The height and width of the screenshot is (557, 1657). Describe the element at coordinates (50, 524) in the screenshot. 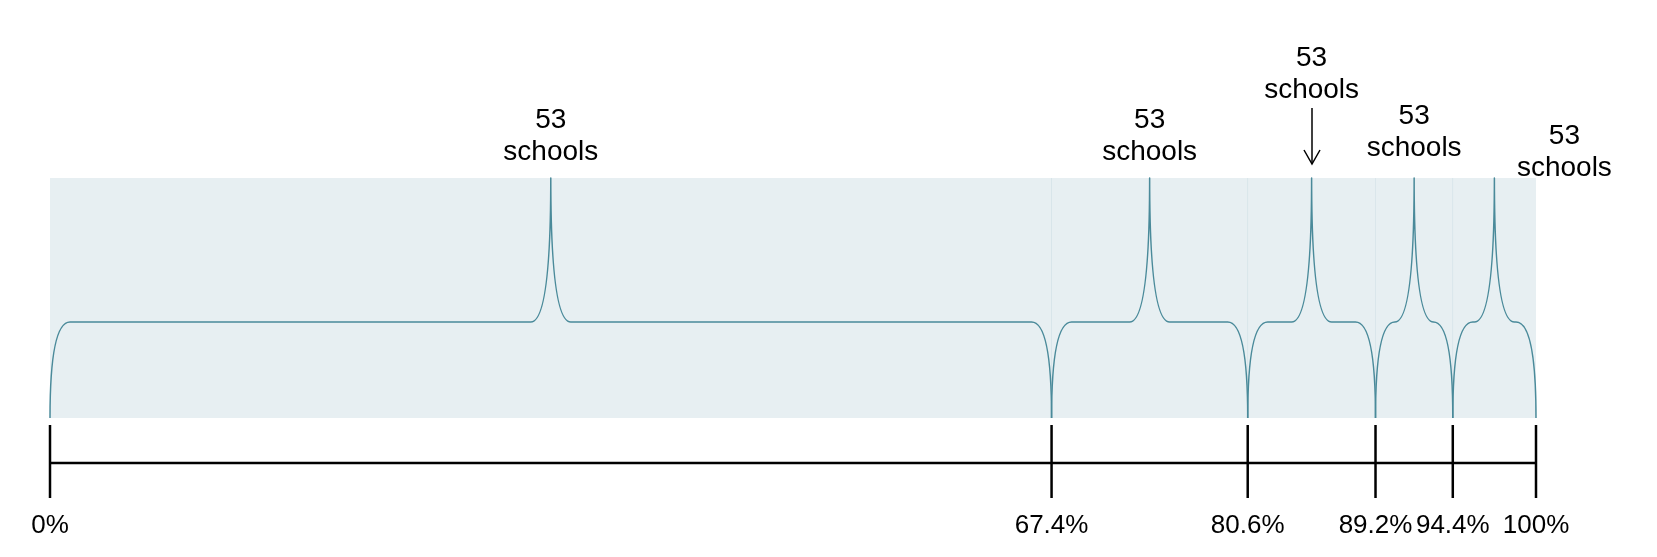

I see `x-tick-label: 0%` at that location.